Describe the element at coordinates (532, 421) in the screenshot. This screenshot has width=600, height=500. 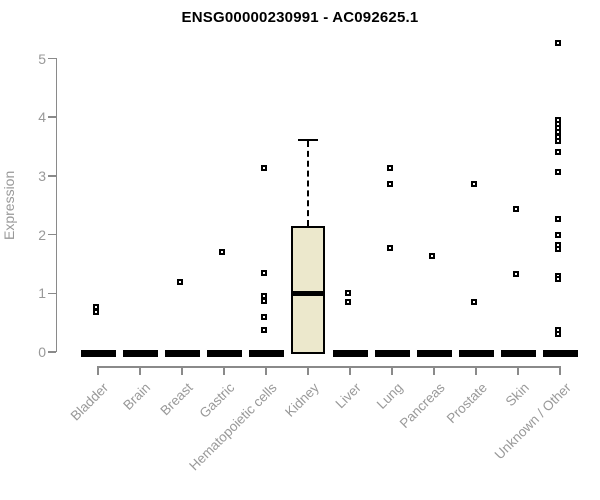
I see `x-axis-label: Unknown / Other` at that location.